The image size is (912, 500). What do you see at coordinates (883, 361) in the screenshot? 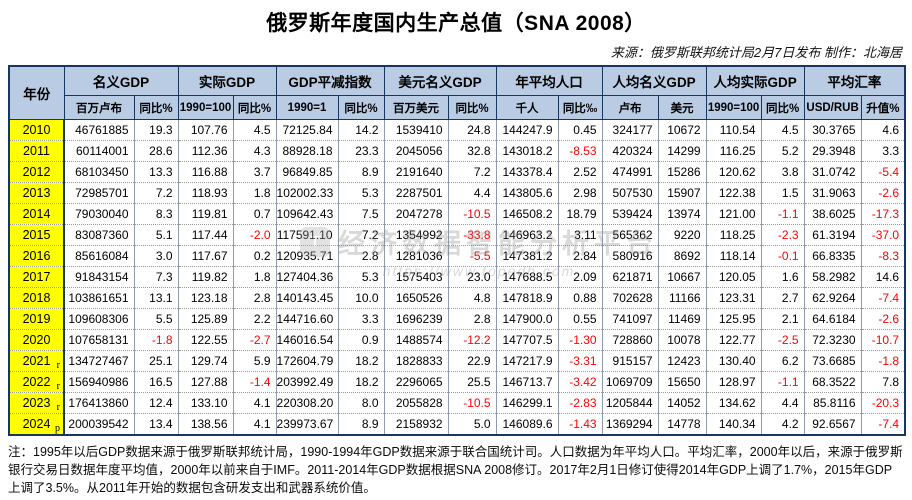
I see `data-cell: -1.8` at bounding box center [883, 361].